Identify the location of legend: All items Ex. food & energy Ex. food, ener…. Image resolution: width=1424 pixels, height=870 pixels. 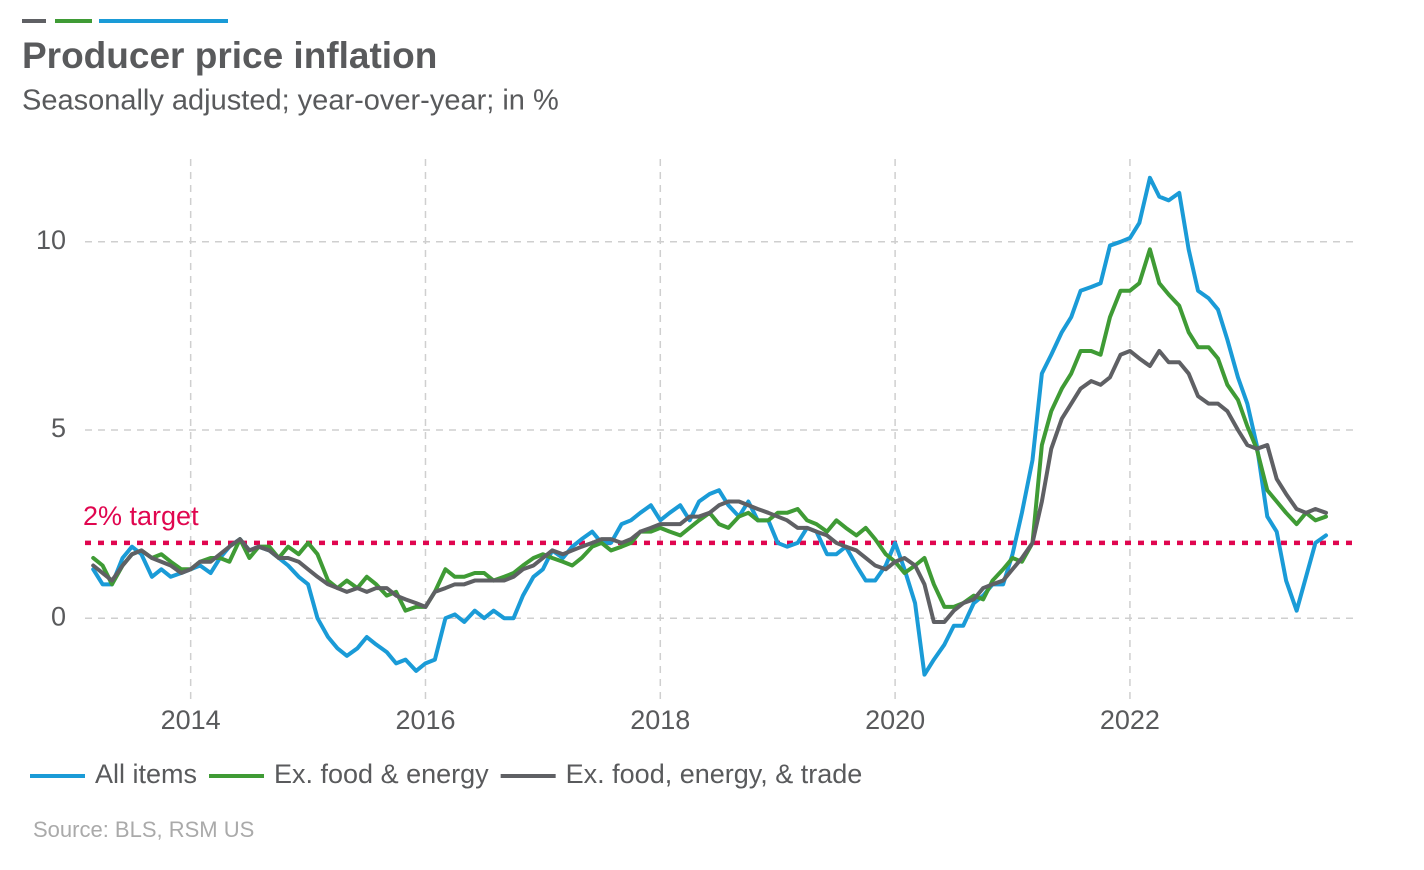
(446, 774).